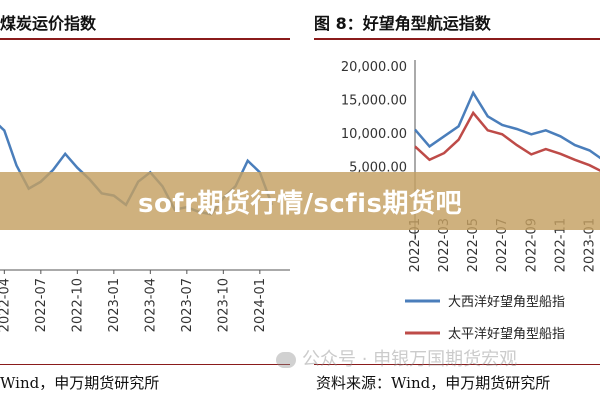 The width and height of the screenshot is (600, 400). Describe the element at coordinates (286, 360) in the screenshot. I see `wechat-icon` at that location.